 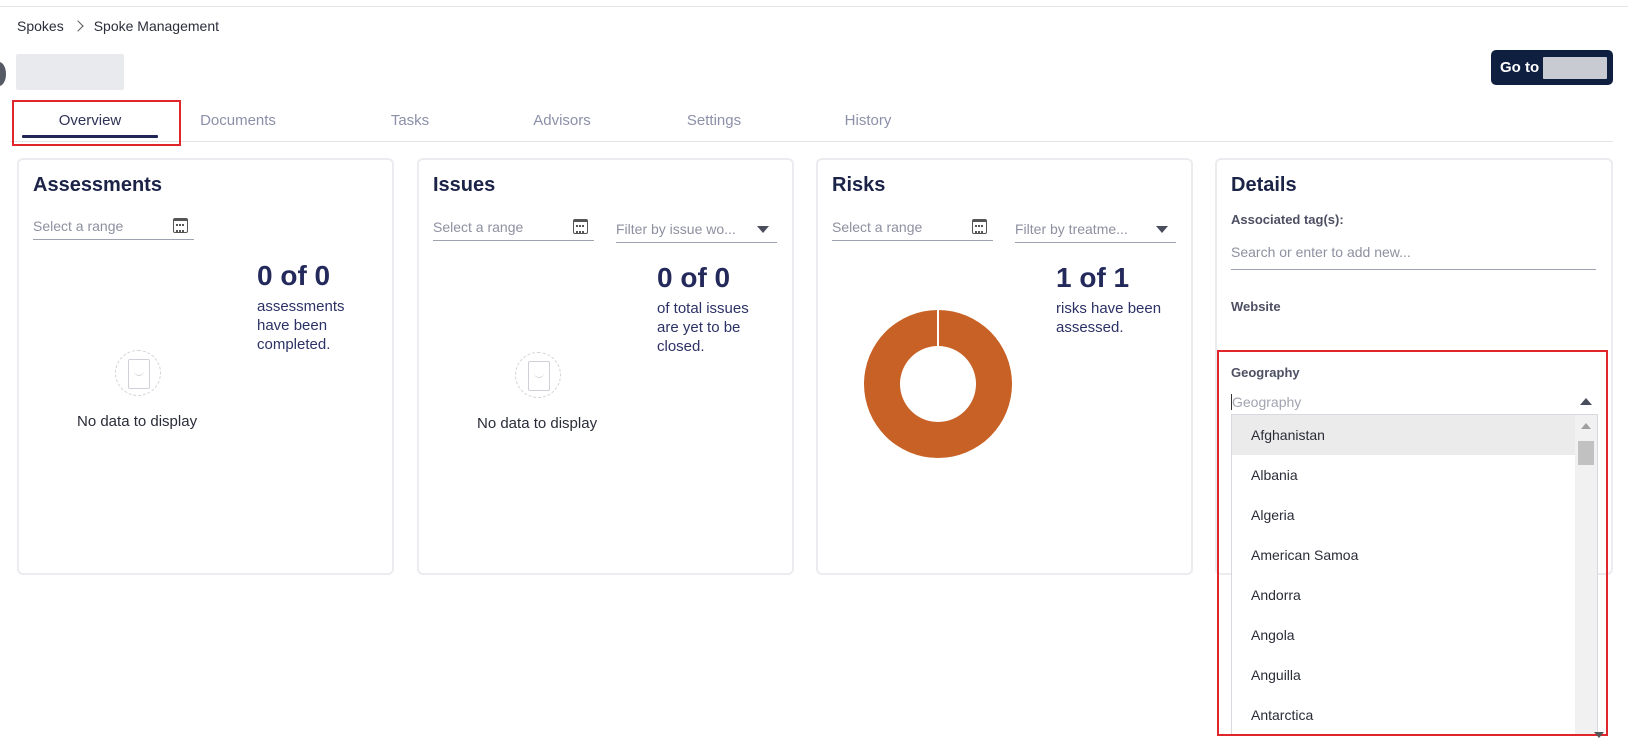 What do you see at coordinates (1282, 715) in the screenshot?
I see `geography-option-antarctica: Antarctica` at bounding box center [1282, 715].